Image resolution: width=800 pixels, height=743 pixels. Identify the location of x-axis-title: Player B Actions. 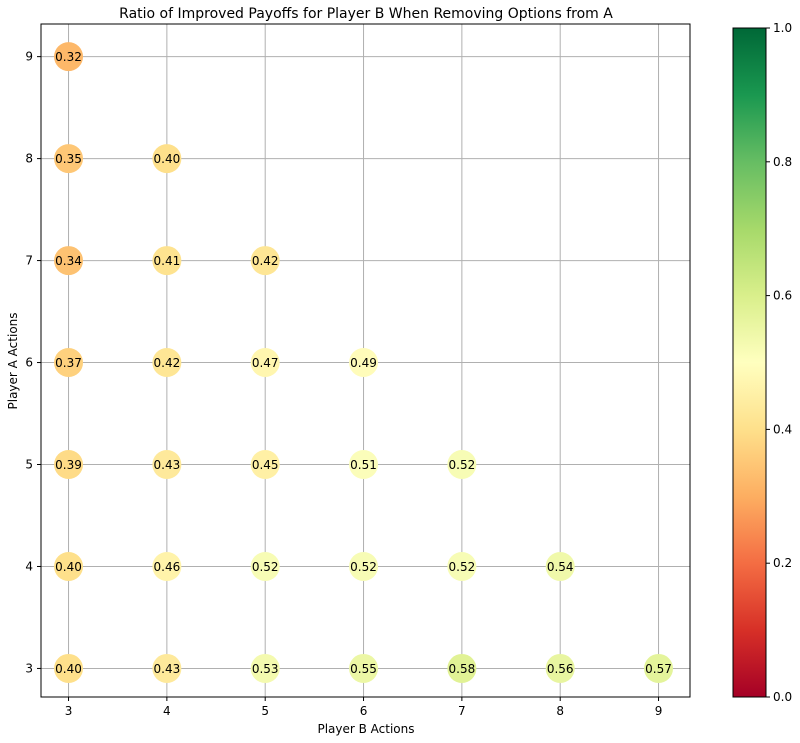
(365, 729).